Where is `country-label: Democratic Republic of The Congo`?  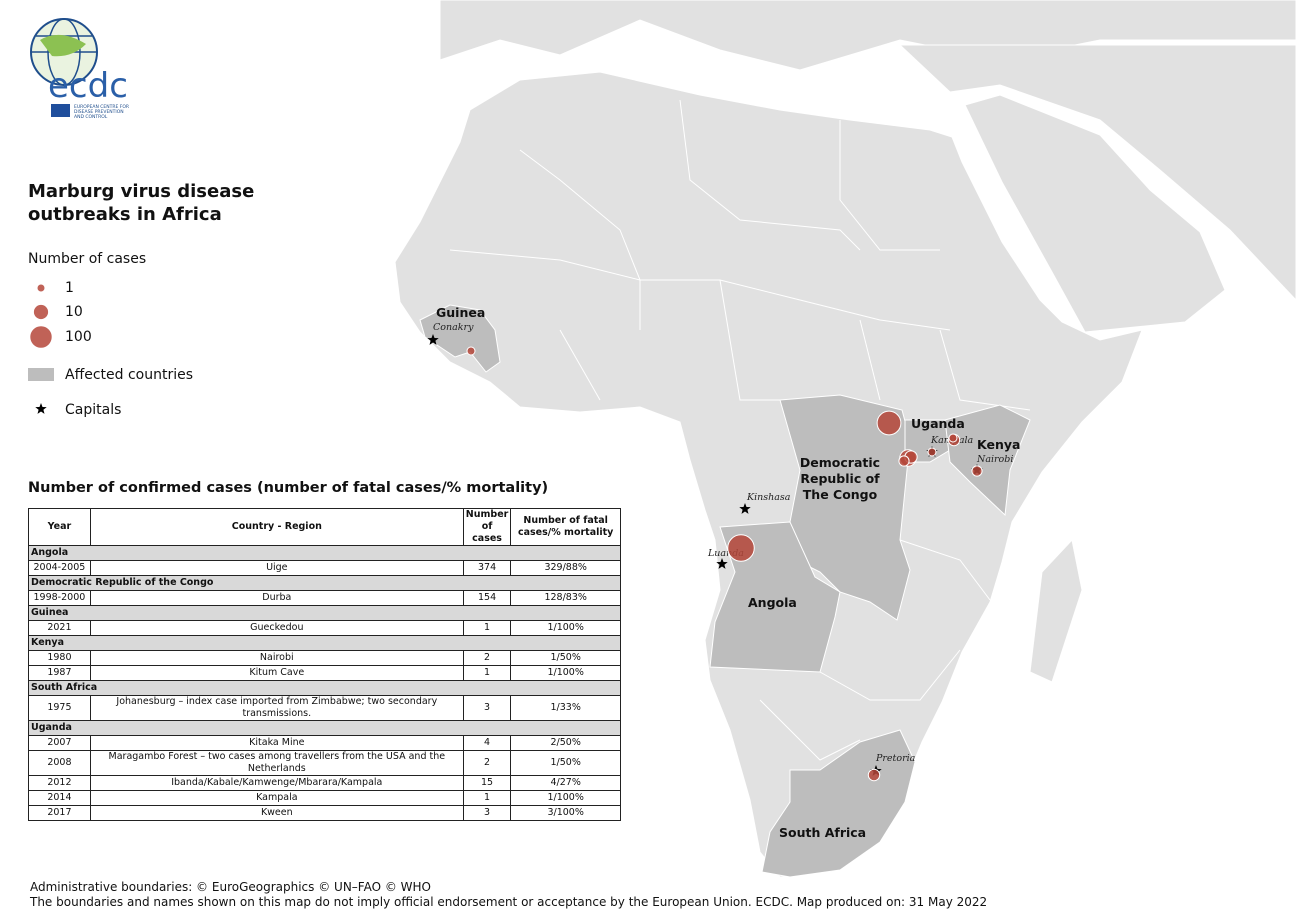 country-label: Democratic Republic of The Congo is located at coordinates (840, 478).